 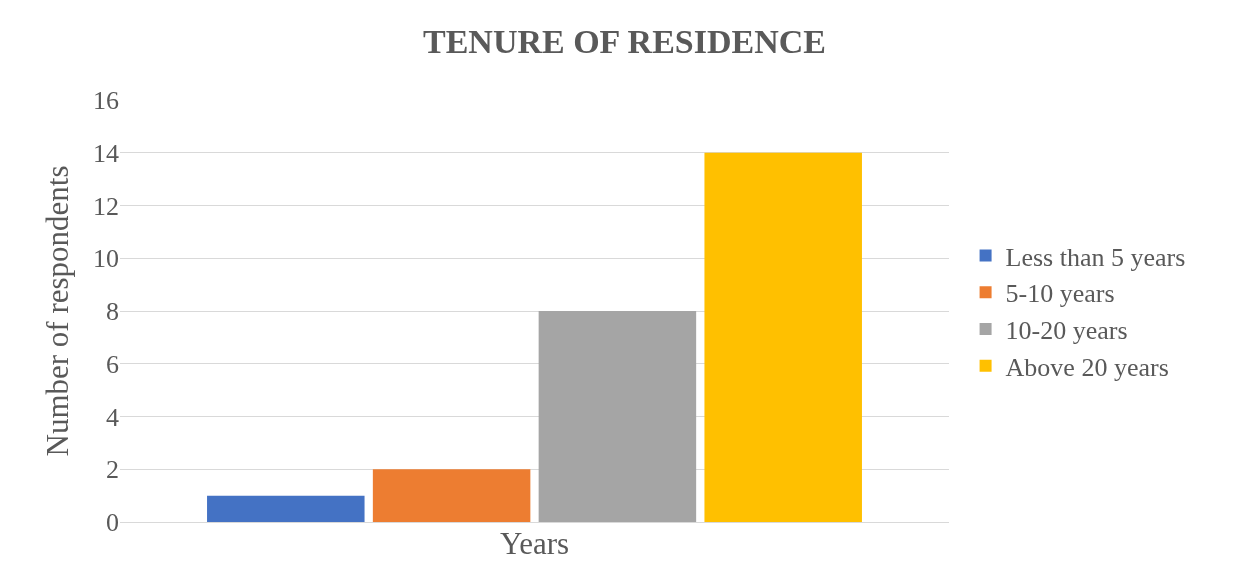 I want to click on y-tick-label: 12, so click(x=106, y=206).